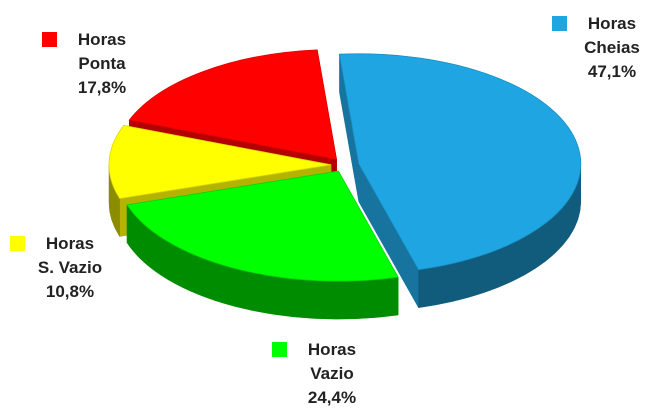 The width and height of the screenshot is (646, 414). What do you see at coordinates (332, 361) in the screenshot?
I see `category-label: Horas Vazio` at bounding box center [332, 361].